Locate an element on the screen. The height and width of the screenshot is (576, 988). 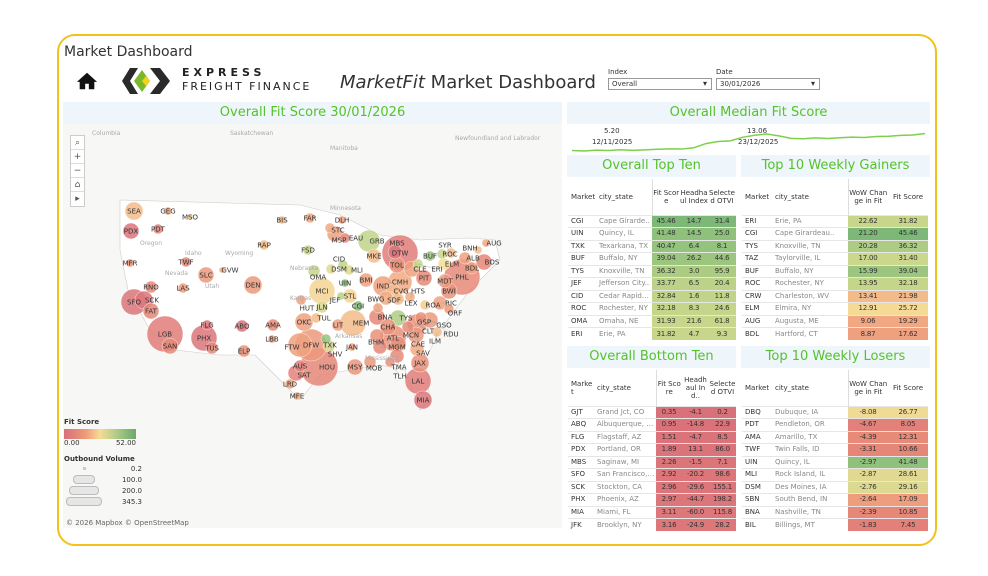
table-row: TAZ Taylorville, IL 17.00 31.40 is located at coordinates (835, 258).